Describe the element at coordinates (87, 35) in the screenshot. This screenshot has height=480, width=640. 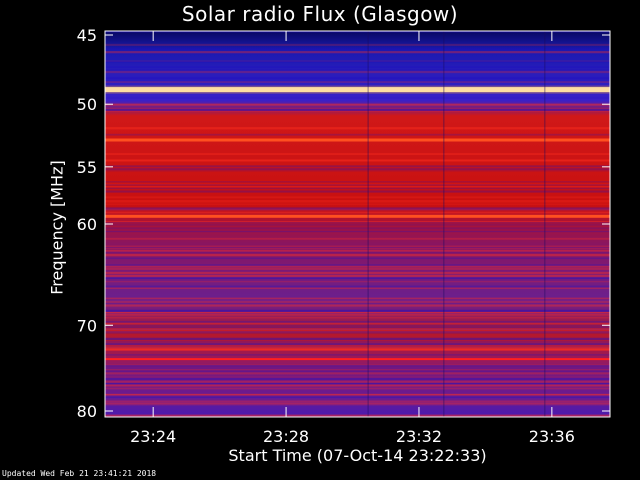
I see `y-tick-label: 45` at that location.